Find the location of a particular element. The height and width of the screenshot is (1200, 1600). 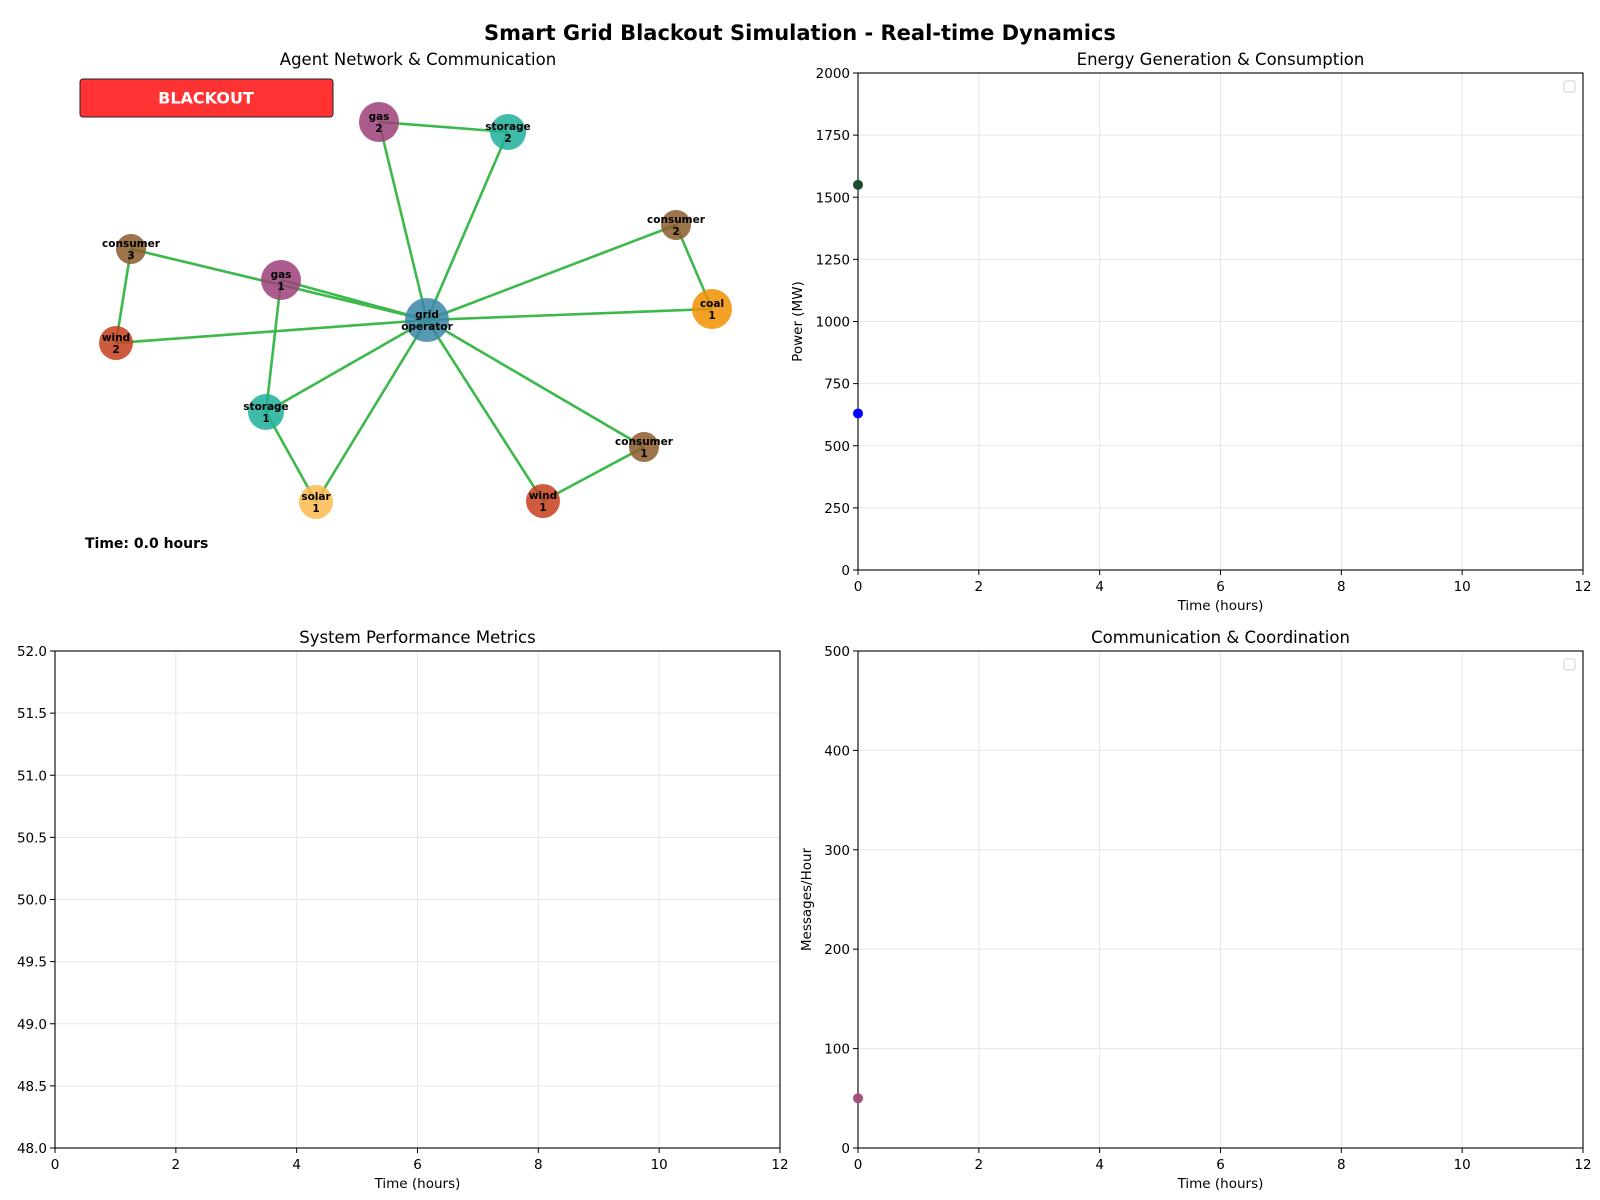

communication-x-tick-label: 10 is located at coordinates (1462, 1165).